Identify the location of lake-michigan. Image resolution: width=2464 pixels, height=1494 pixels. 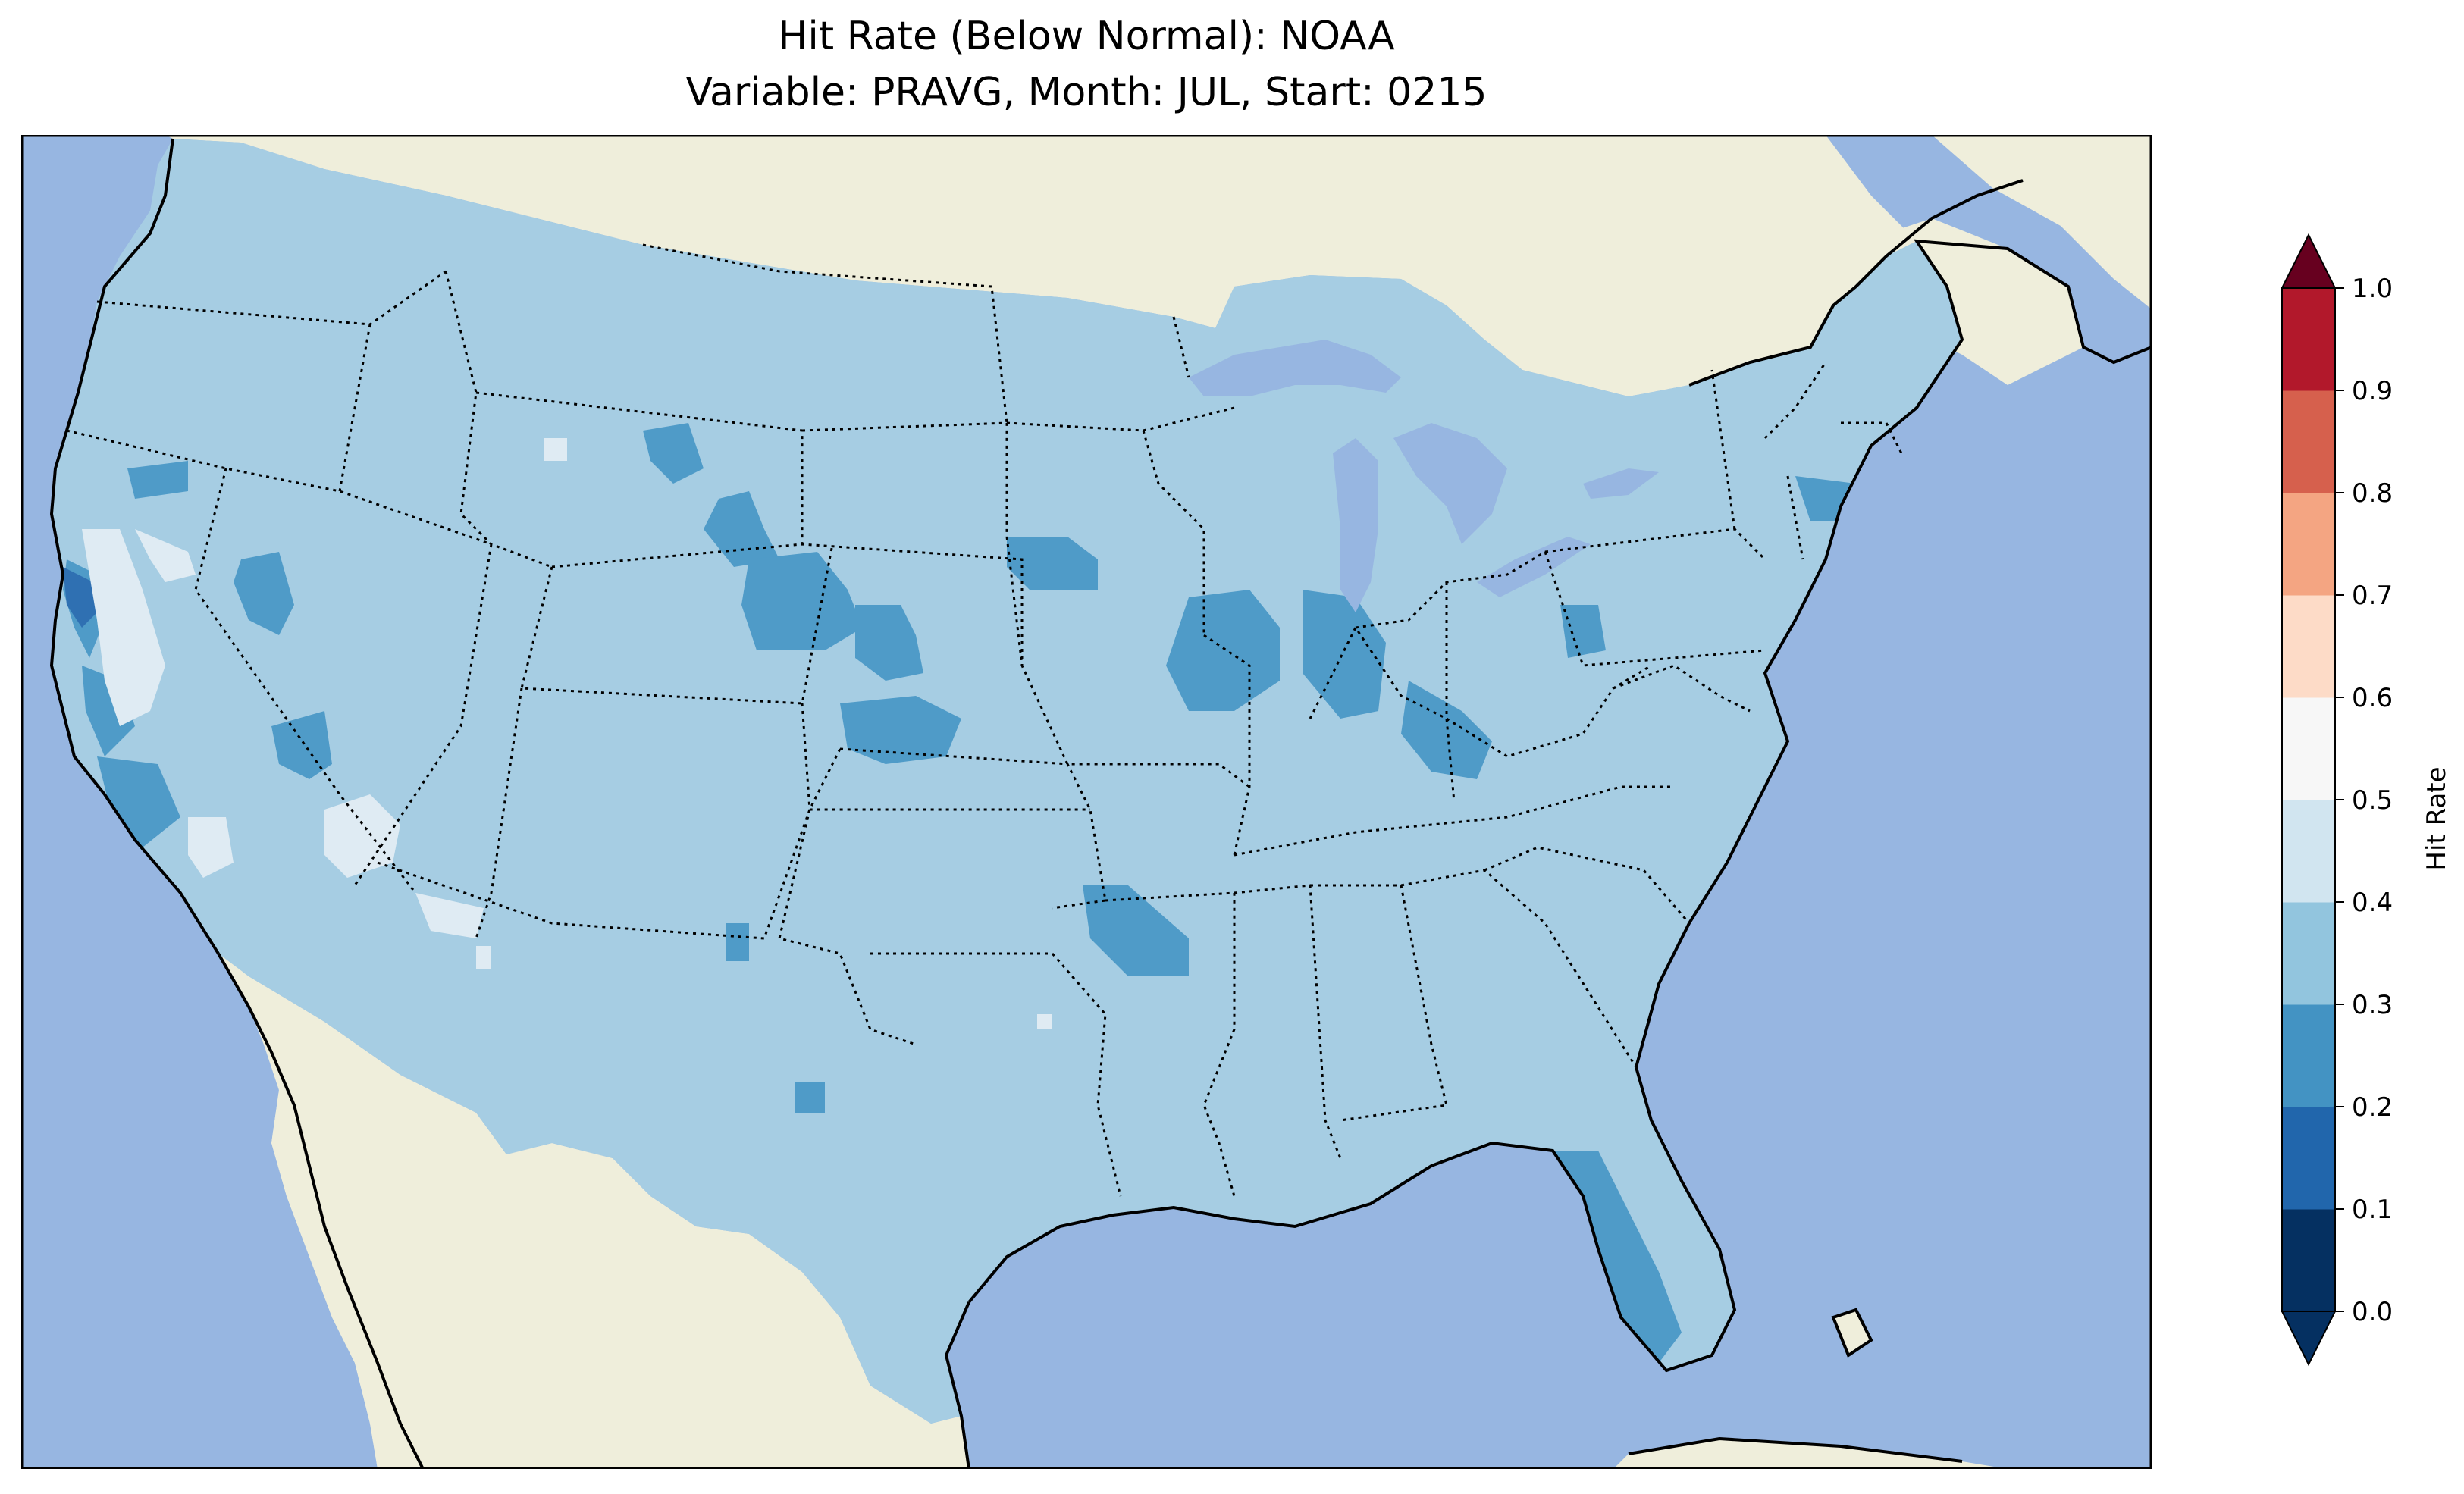
(1355, 525).